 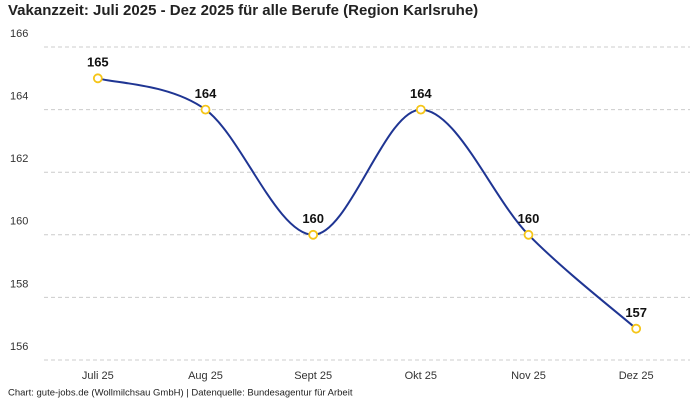 I want to click on x-tick-label: Okt 25, so click(x=421, y=376).